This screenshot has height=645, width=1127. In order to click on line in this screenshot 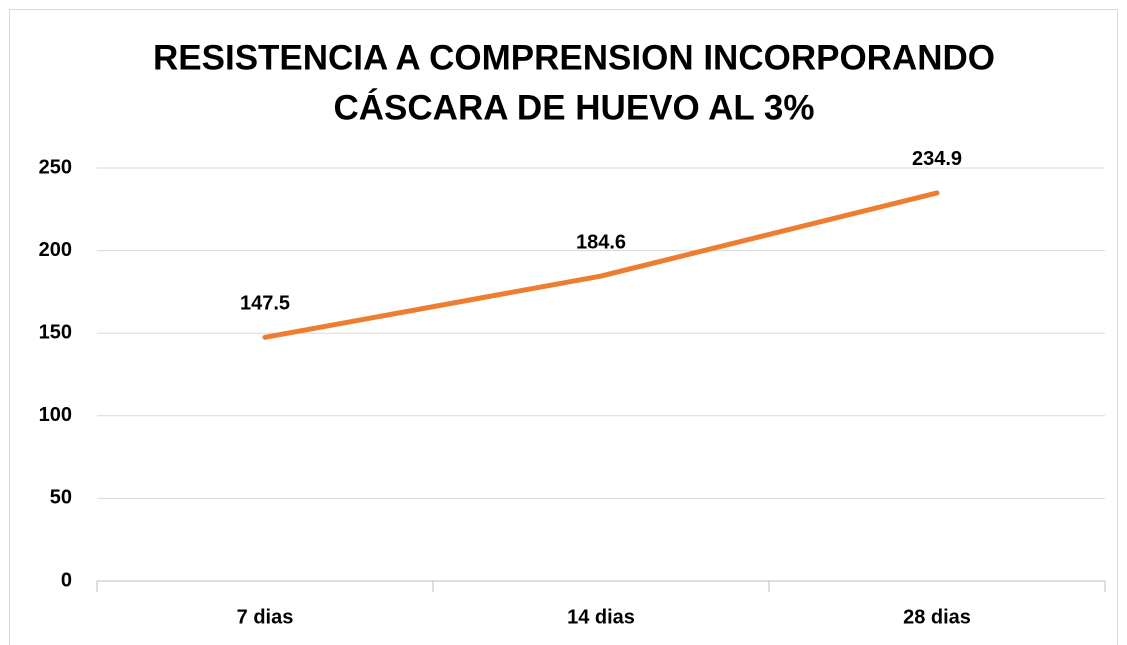, I will do `click(601, 265)`.